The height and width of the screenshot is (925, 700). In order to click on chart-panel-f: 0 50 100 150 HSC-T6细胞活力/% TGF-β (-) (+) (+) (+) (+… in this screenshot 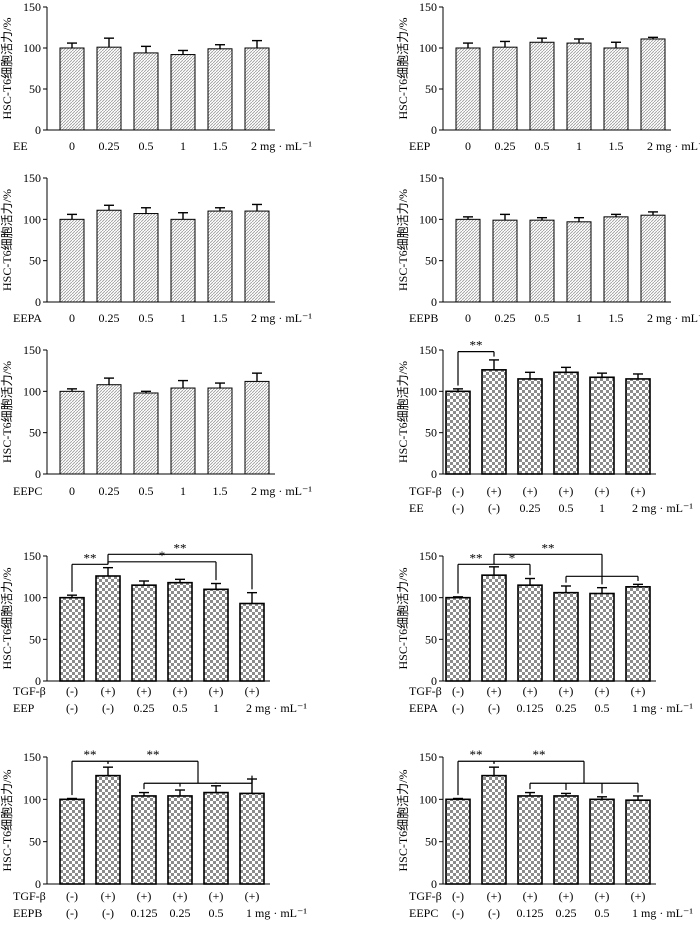, I will do `click(544, 426)`.